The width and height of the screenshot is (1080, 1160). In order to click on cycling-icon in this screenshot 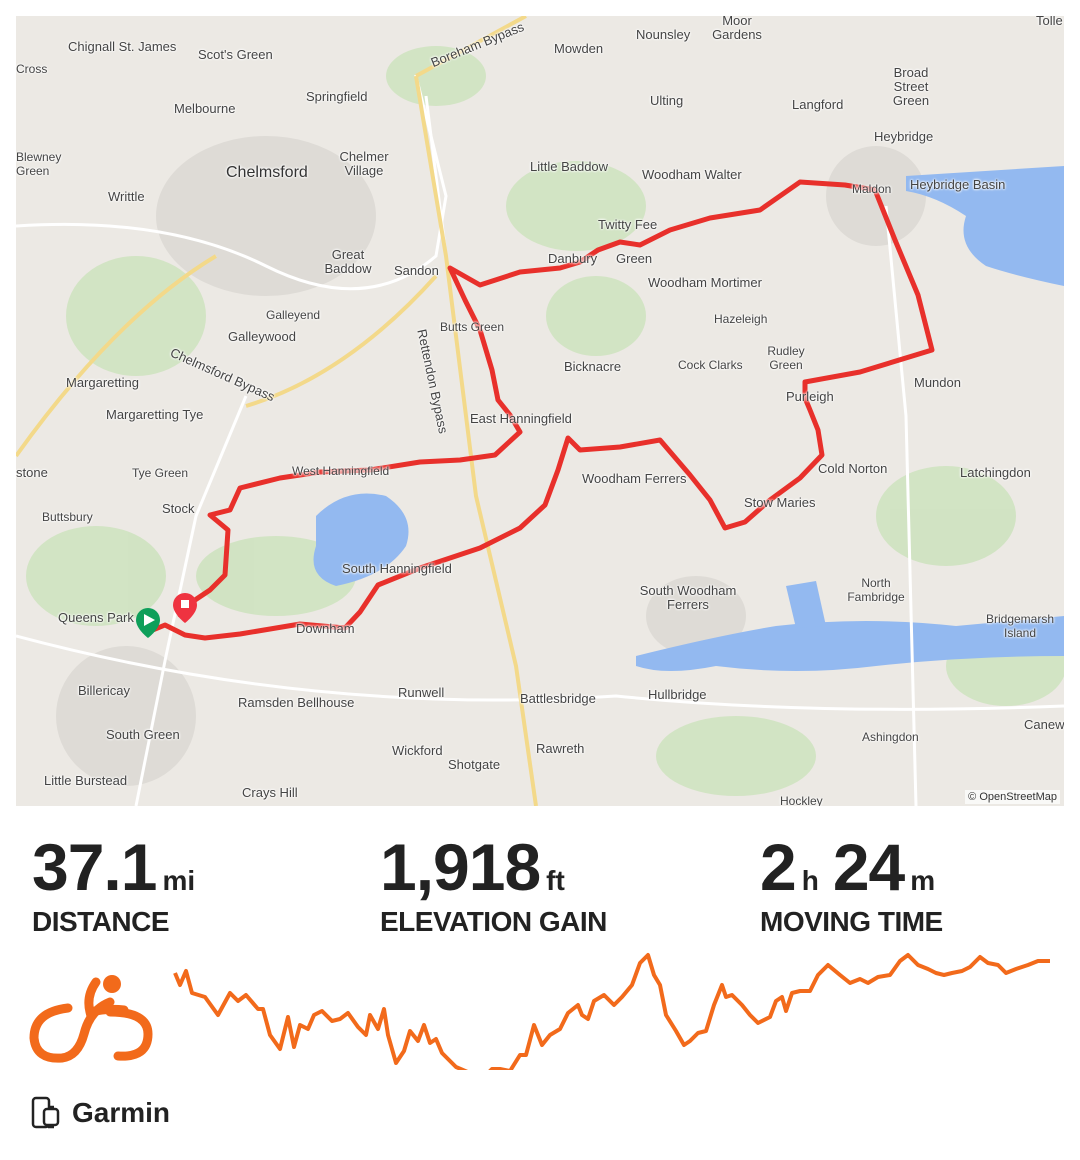, I will do `click(91, 1019)`.